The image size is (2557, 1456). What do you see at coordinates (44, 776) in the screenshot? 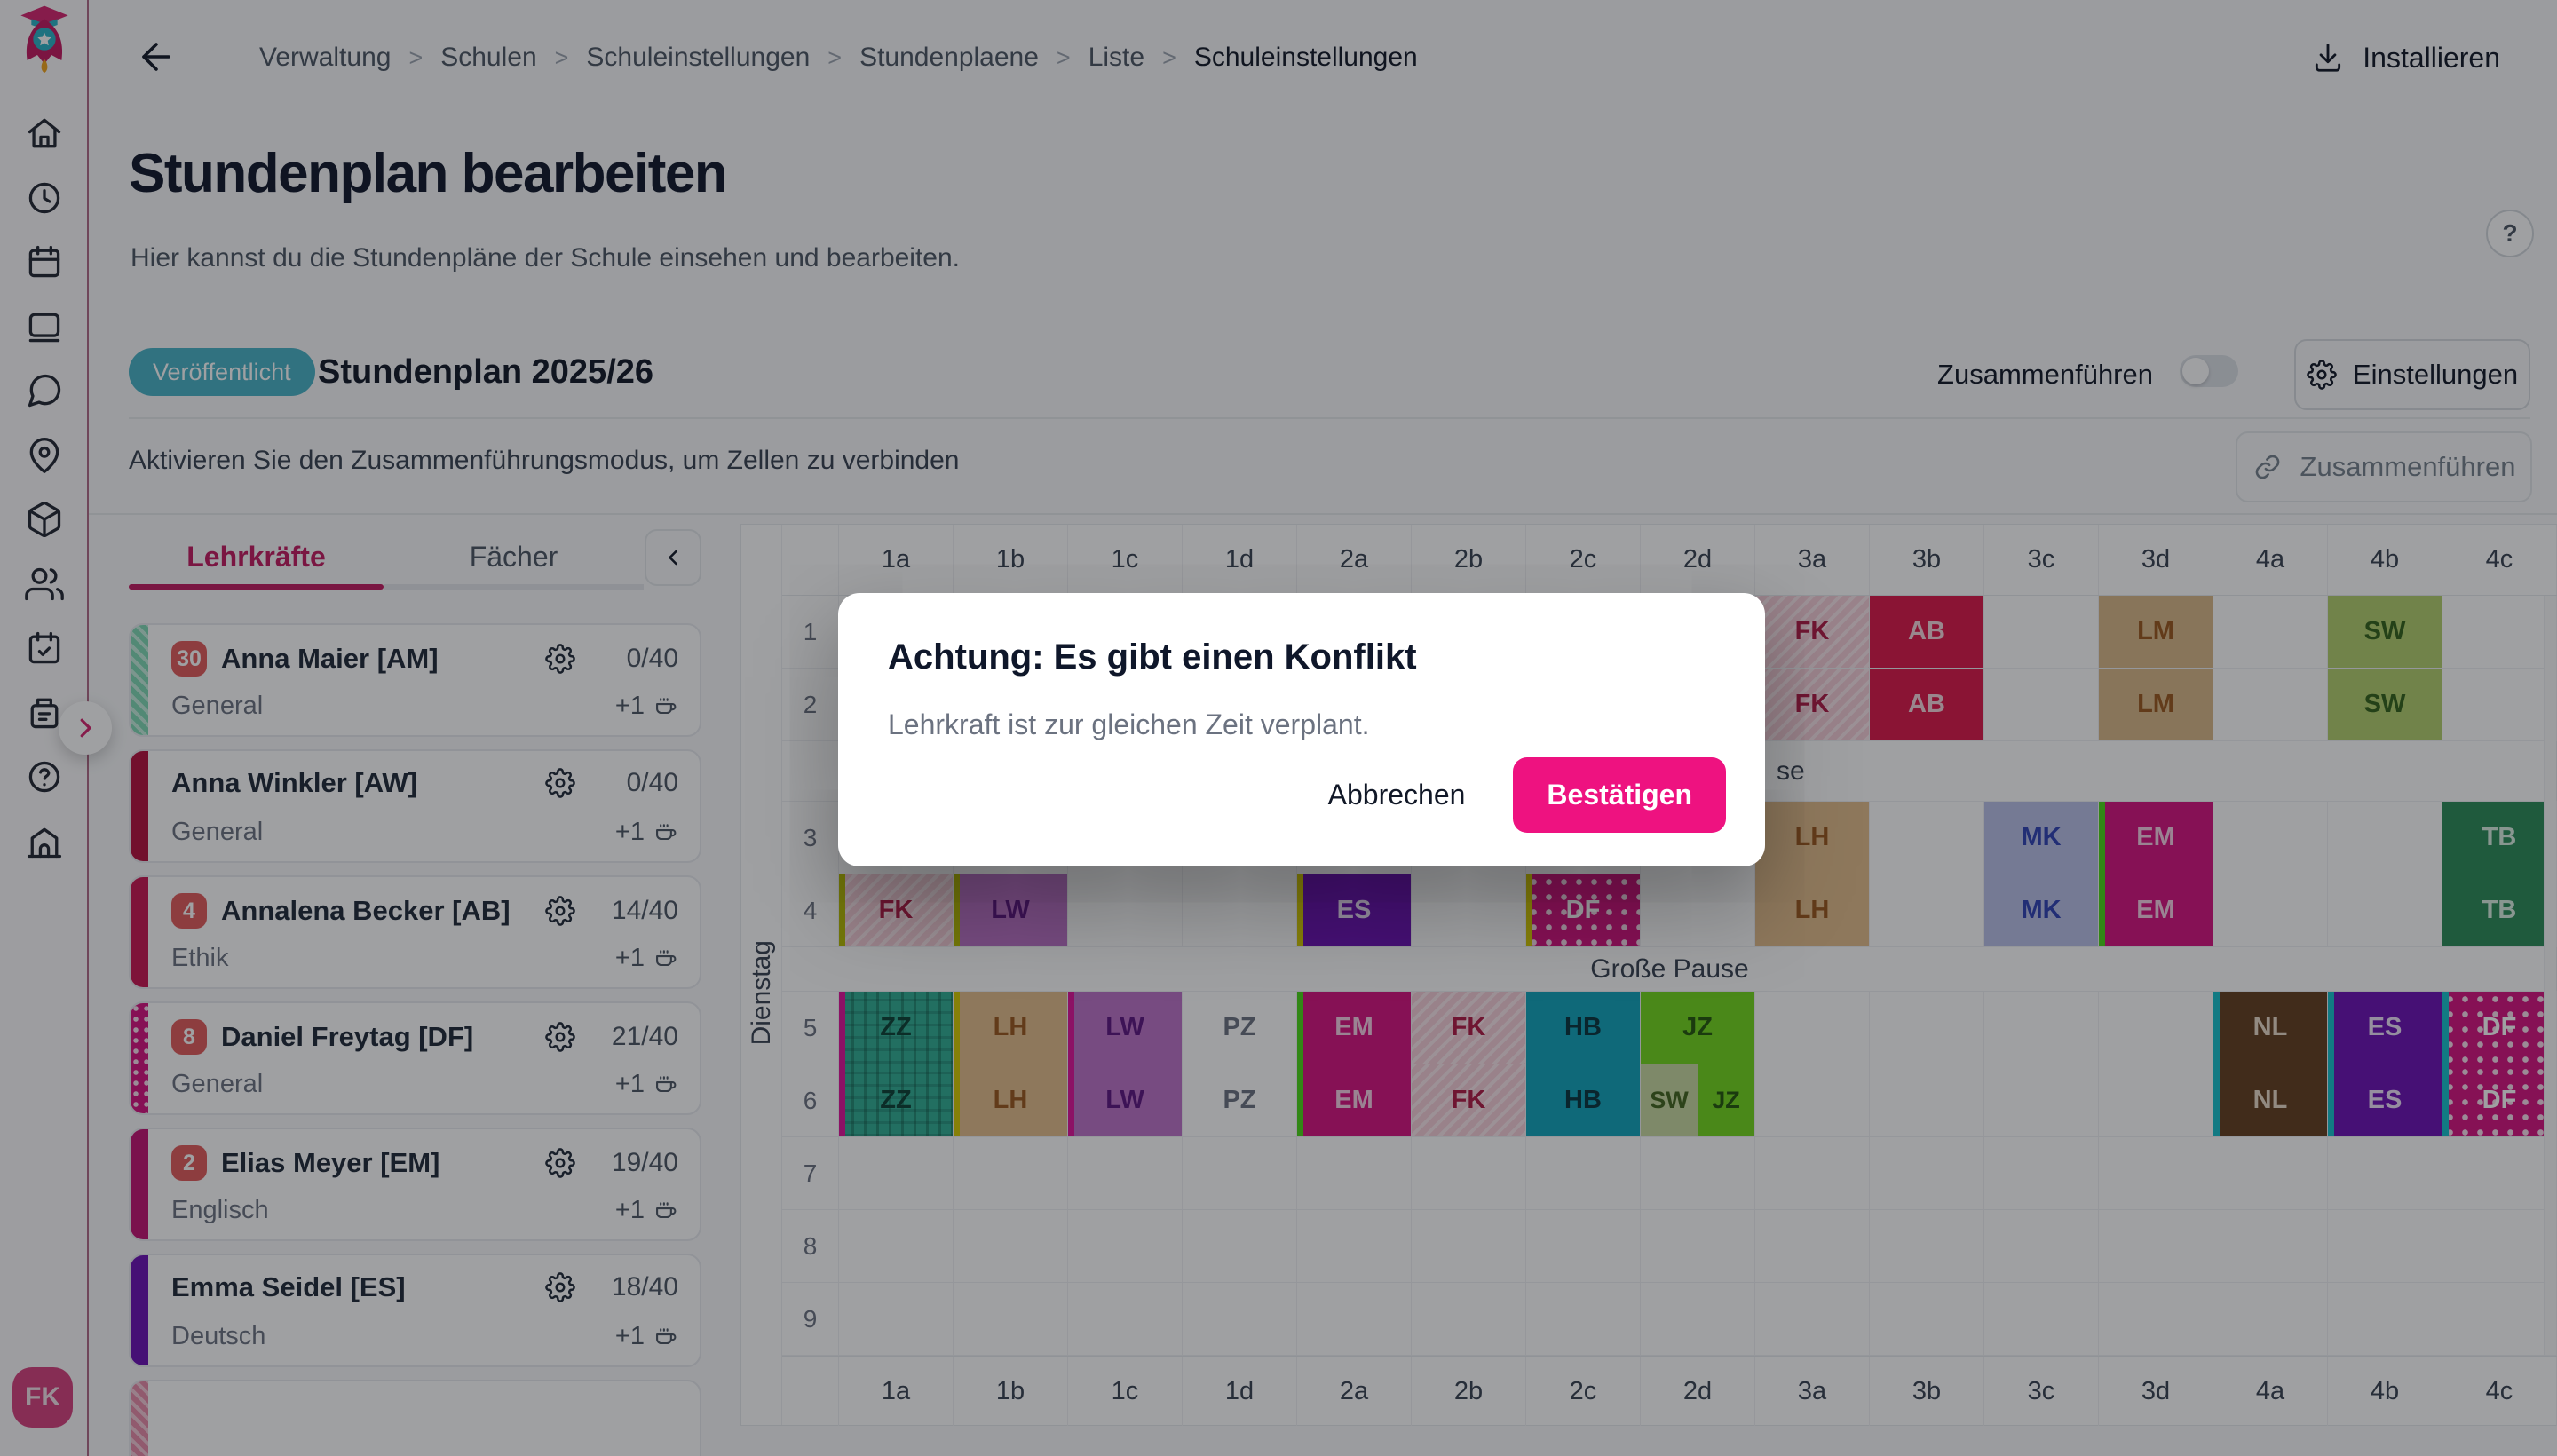
I see `sidebar-item-help` at bounding box center [44, 776].